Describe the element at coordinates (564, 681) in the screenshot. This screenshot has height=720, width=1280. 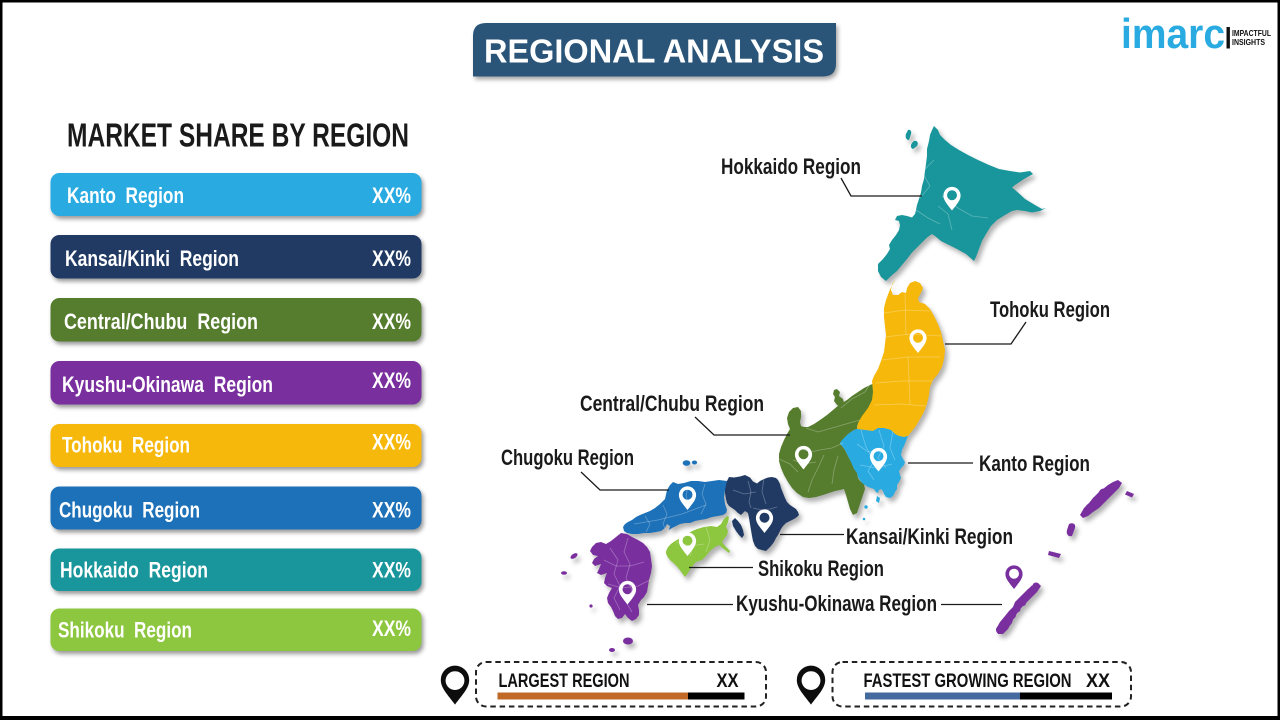
I see `svg-text: LARGEST REGION` at that location.